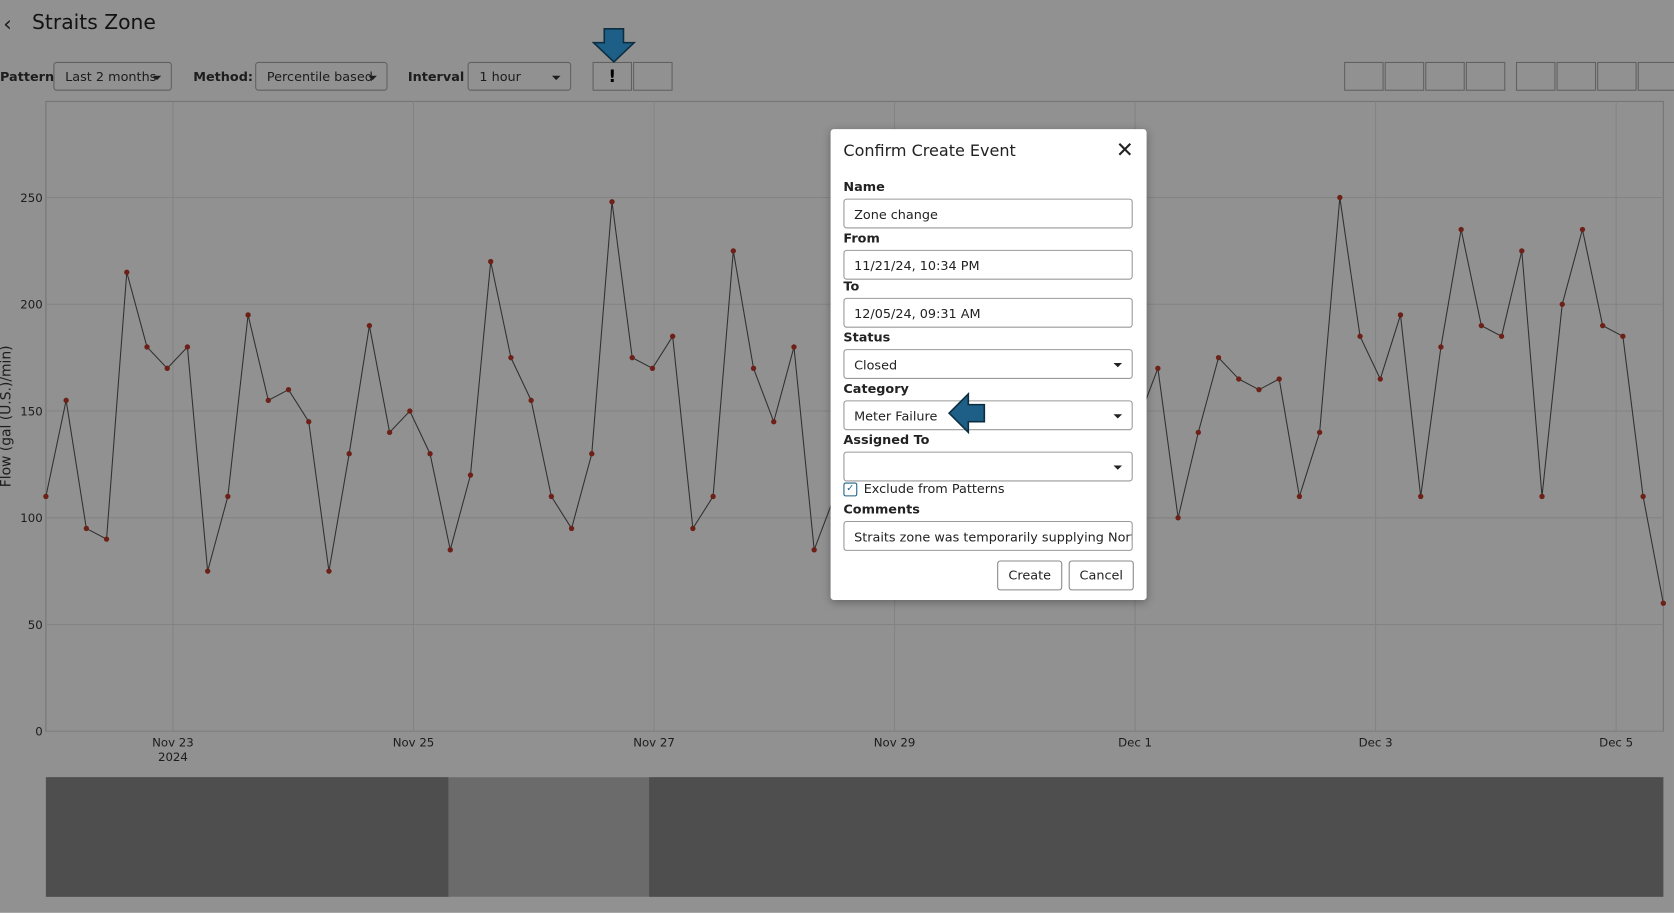 This screenshot has height=913, width=1674. I want to click on field-input: 11/21/24, 10:34 PM, so click(988, 264).